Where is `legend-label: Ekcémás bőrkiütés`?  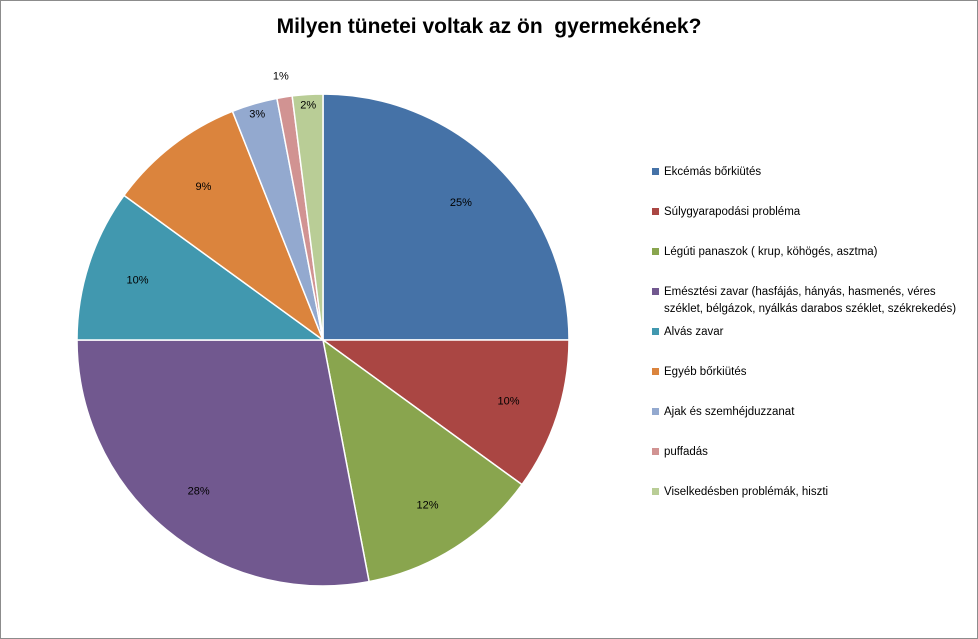 legend-label: Ekcémás bőrkiütés is located at coordinates (713, 172).